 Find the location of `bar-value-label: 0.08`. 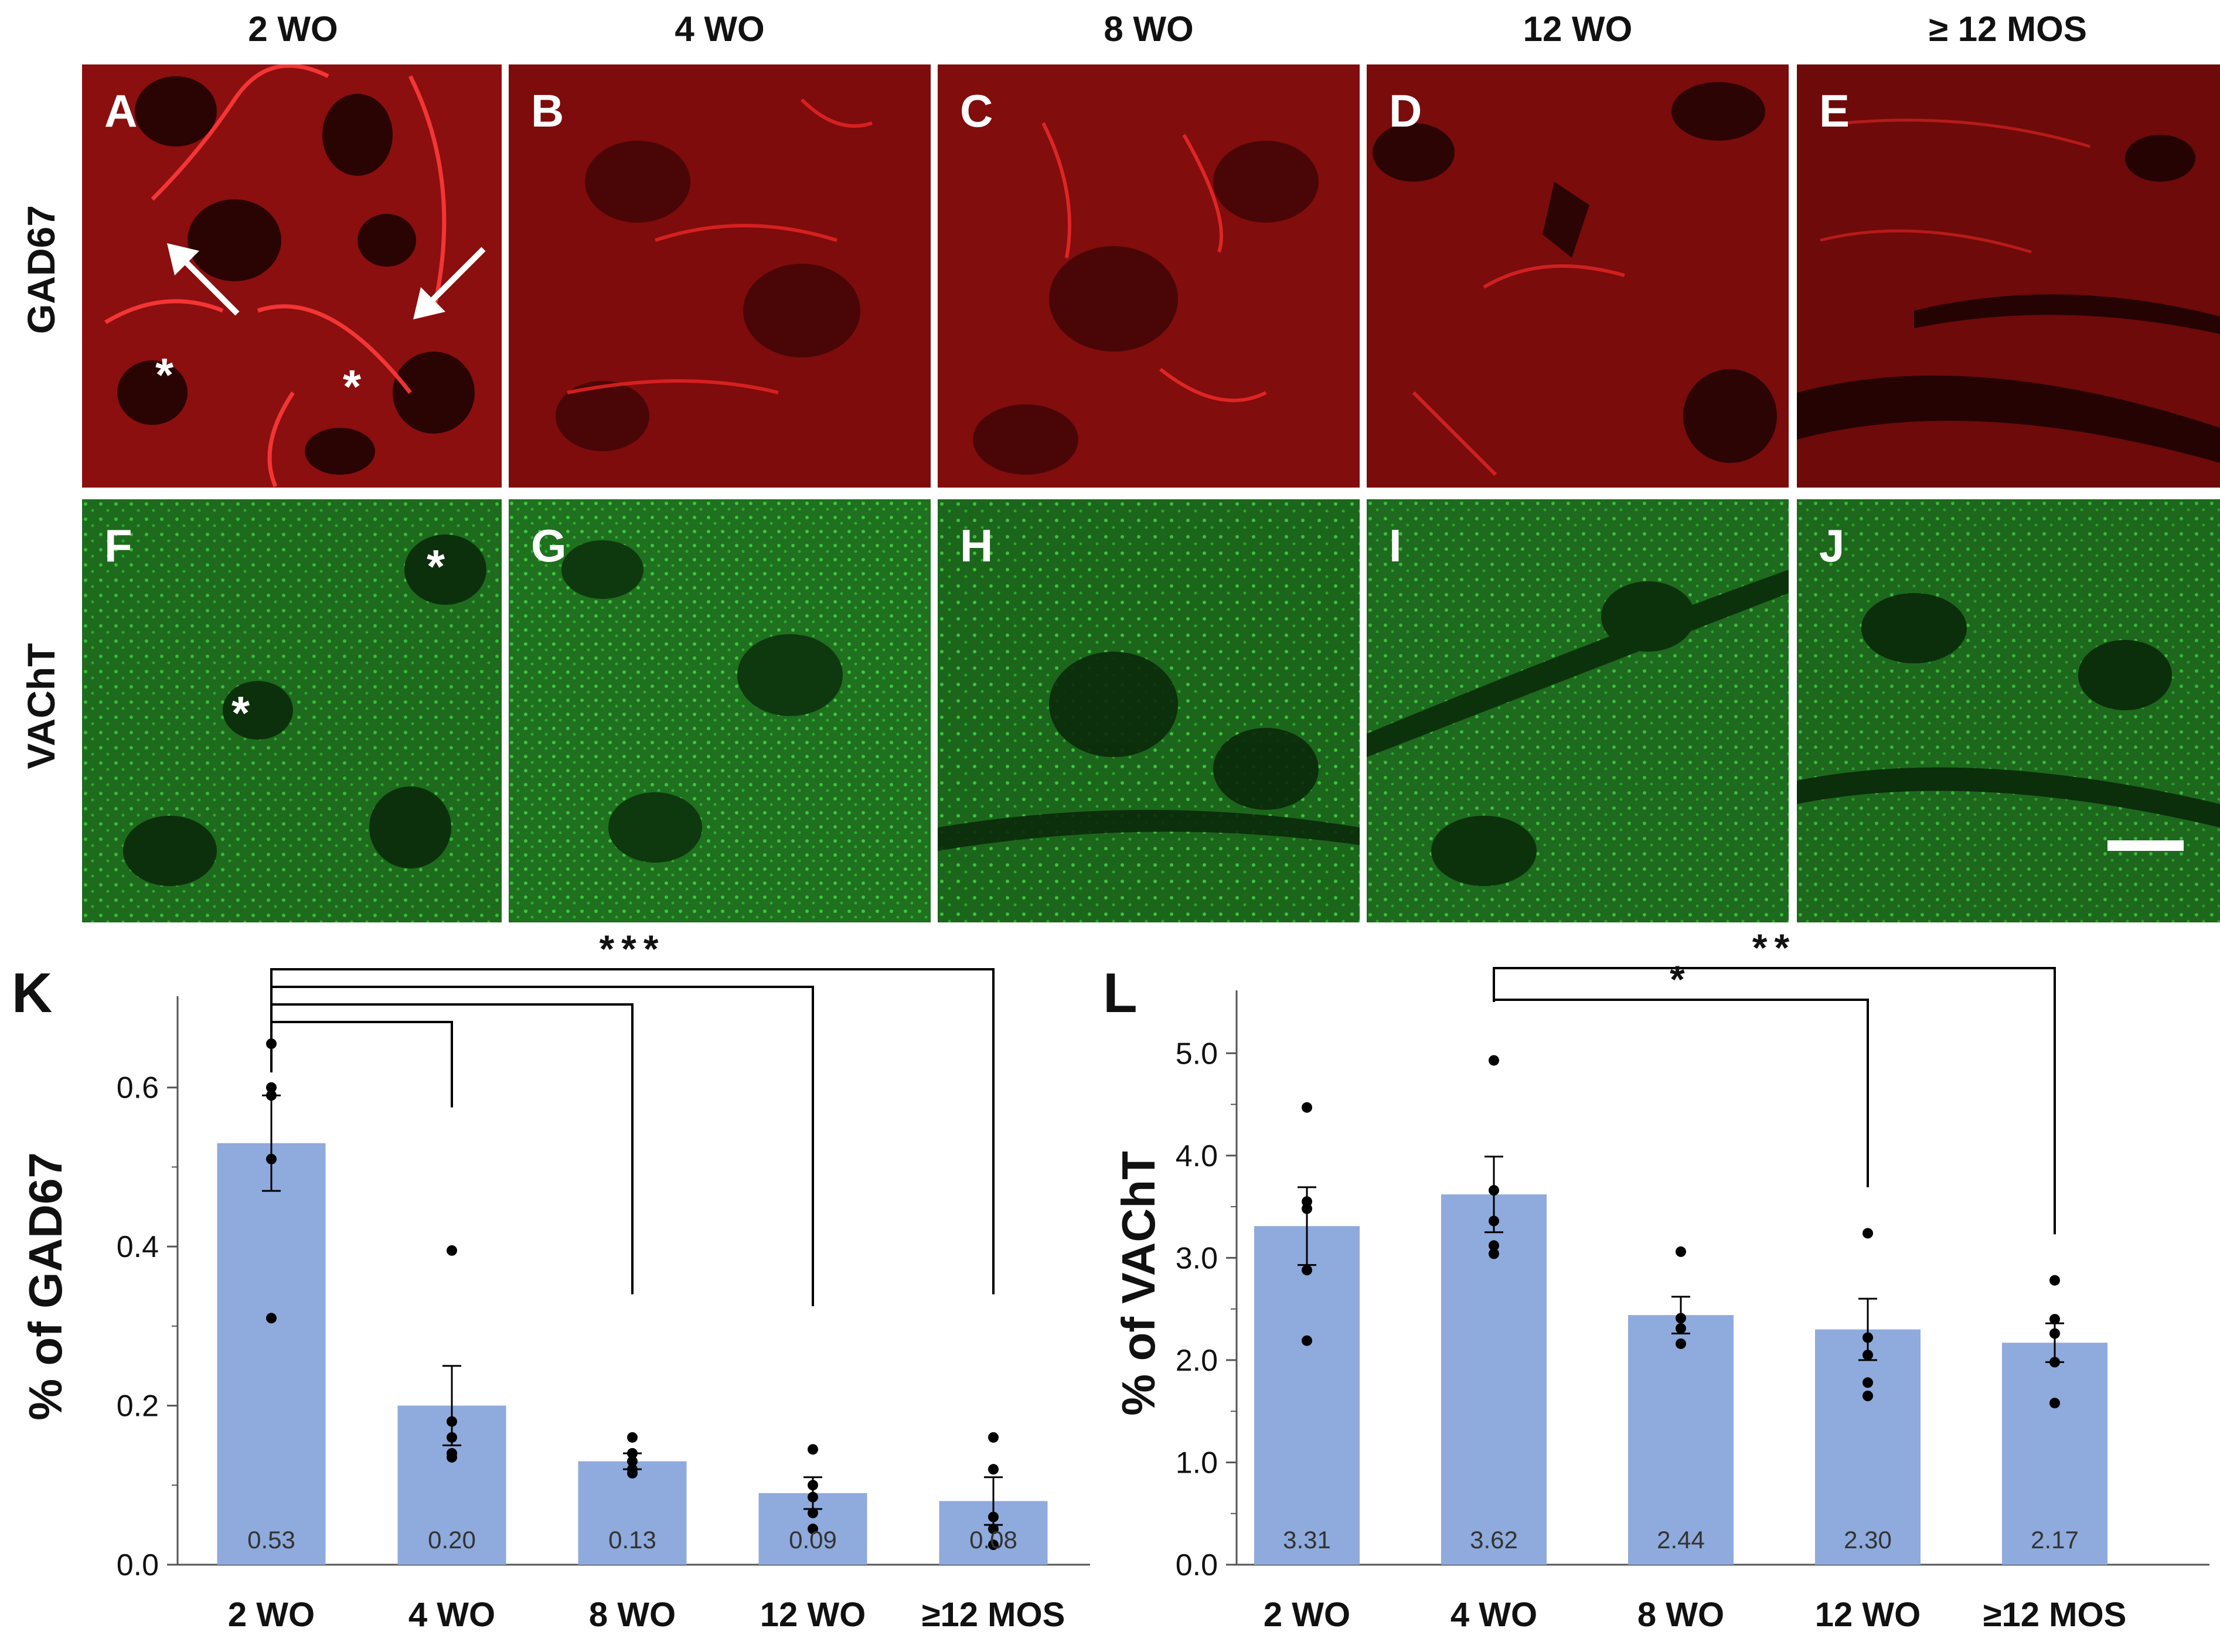

bar-value-label: 0.08 is located at coordinates (993, 1540).